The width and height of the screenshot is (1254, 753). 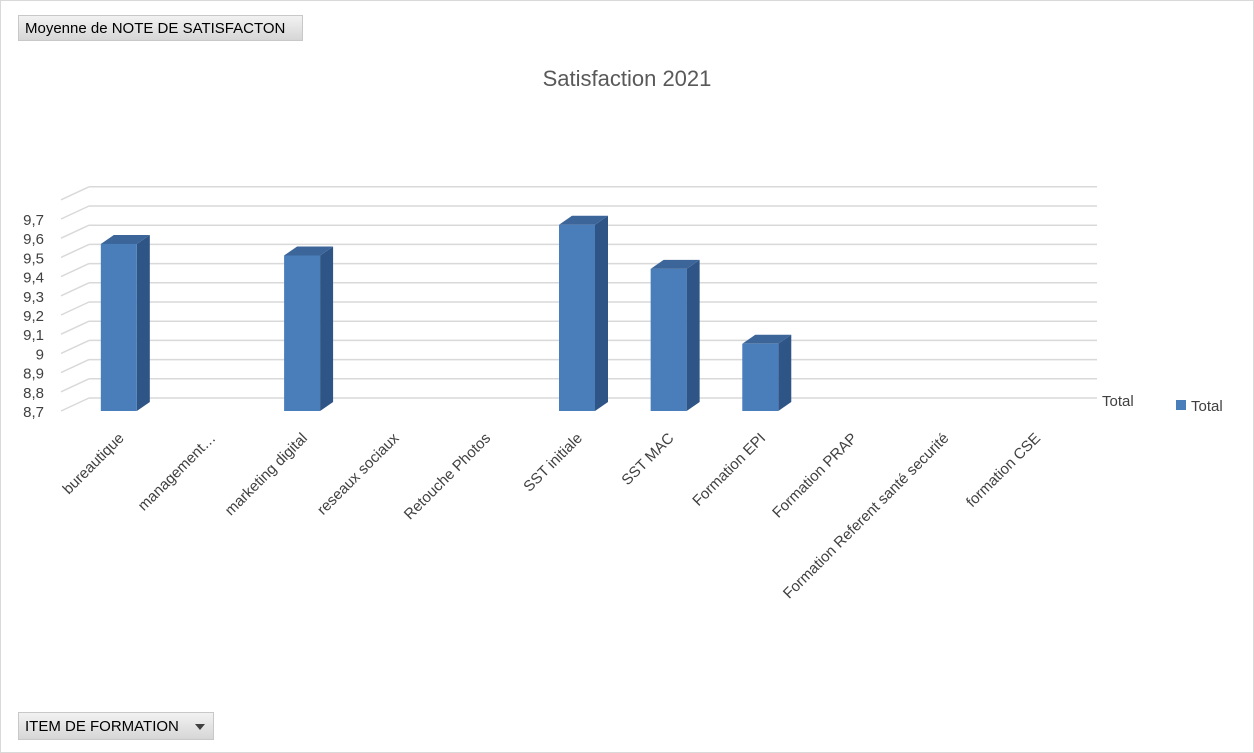 What do you see at coordinates (729, 470) in the screenshot?
I see `x-tick-label: Formation EPI` at bounding box center [729, 470].